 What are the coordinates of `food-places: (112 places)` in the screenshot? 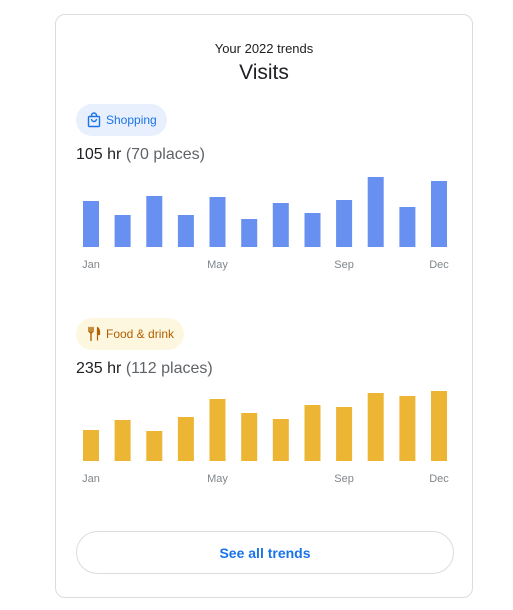 It's located at (169, 368).